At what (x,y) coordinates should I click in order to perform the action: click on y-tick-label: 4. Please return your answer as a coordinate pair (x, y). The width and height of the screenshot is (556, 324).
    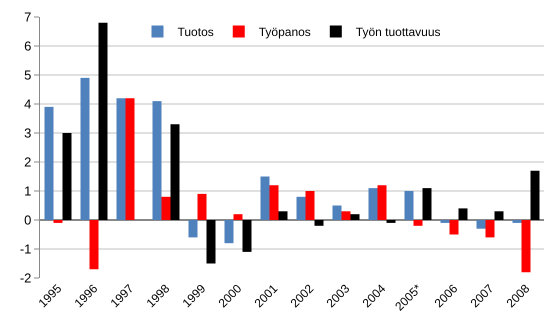
    Looking at the image, I should click on (28, 104).